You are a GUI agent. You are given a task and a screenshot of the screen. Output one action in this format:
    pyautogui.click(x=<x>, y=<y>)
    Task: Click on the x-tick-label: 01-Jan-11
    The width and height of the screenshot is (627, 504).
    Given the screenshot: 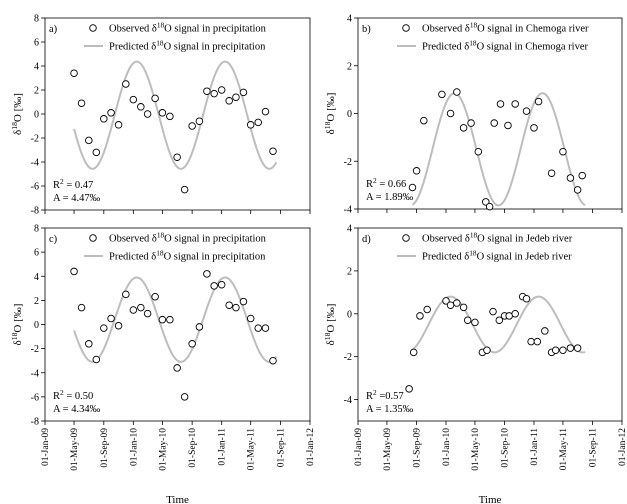 What is the action you would take?
    pyautogui.click(x=535, y=447)
    